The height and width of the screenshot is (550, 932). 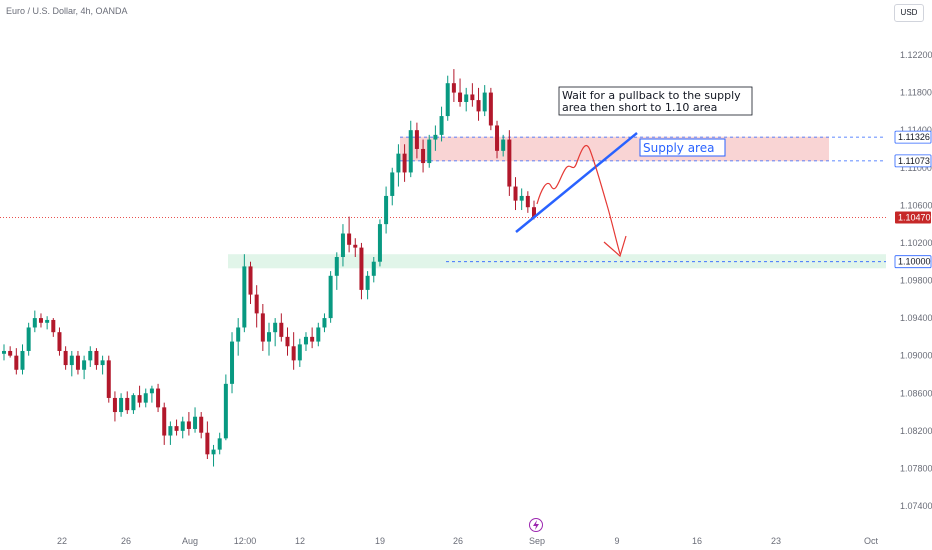 I want to click on annotation-line-2: area then short to 1.10 area, so click(x=639, y=107).